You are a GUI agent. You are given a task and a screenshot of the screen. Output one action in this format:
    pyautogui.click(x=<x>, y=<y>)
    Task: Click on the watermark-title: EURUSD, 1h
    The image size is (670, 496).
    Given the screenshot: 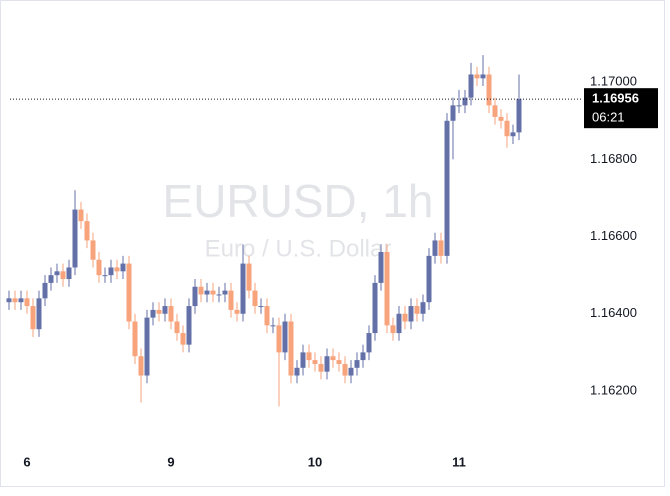 What is the action you would take?
    pyautogui.click(x=298, y=201)
    